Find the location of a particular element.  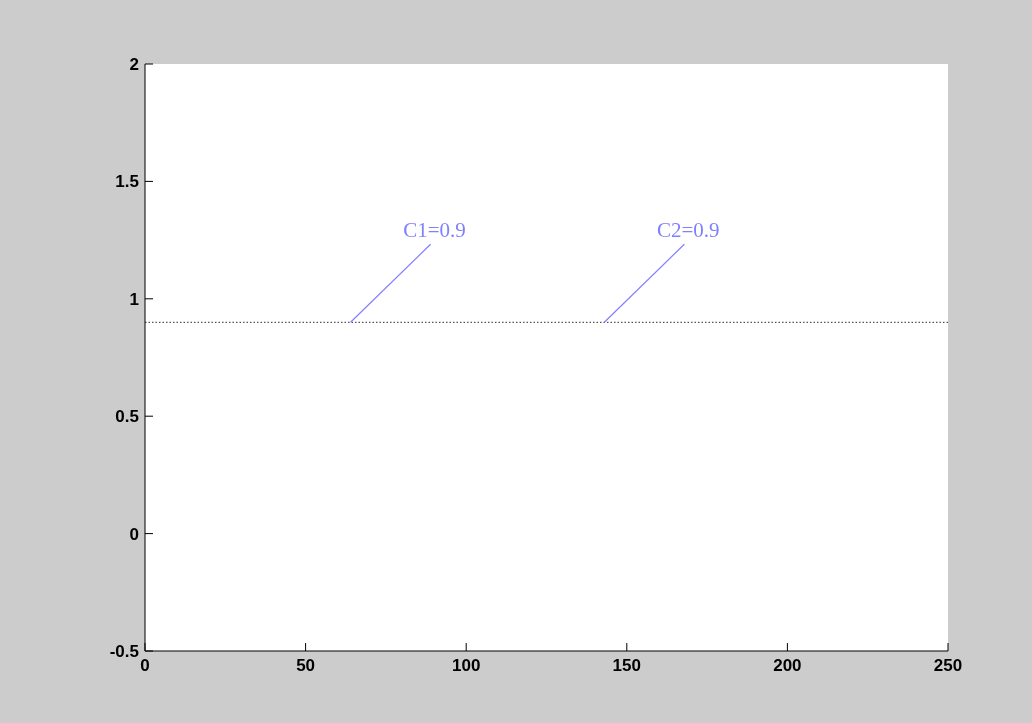

x-tick-label: 50 is located at coordinates (306, 665).